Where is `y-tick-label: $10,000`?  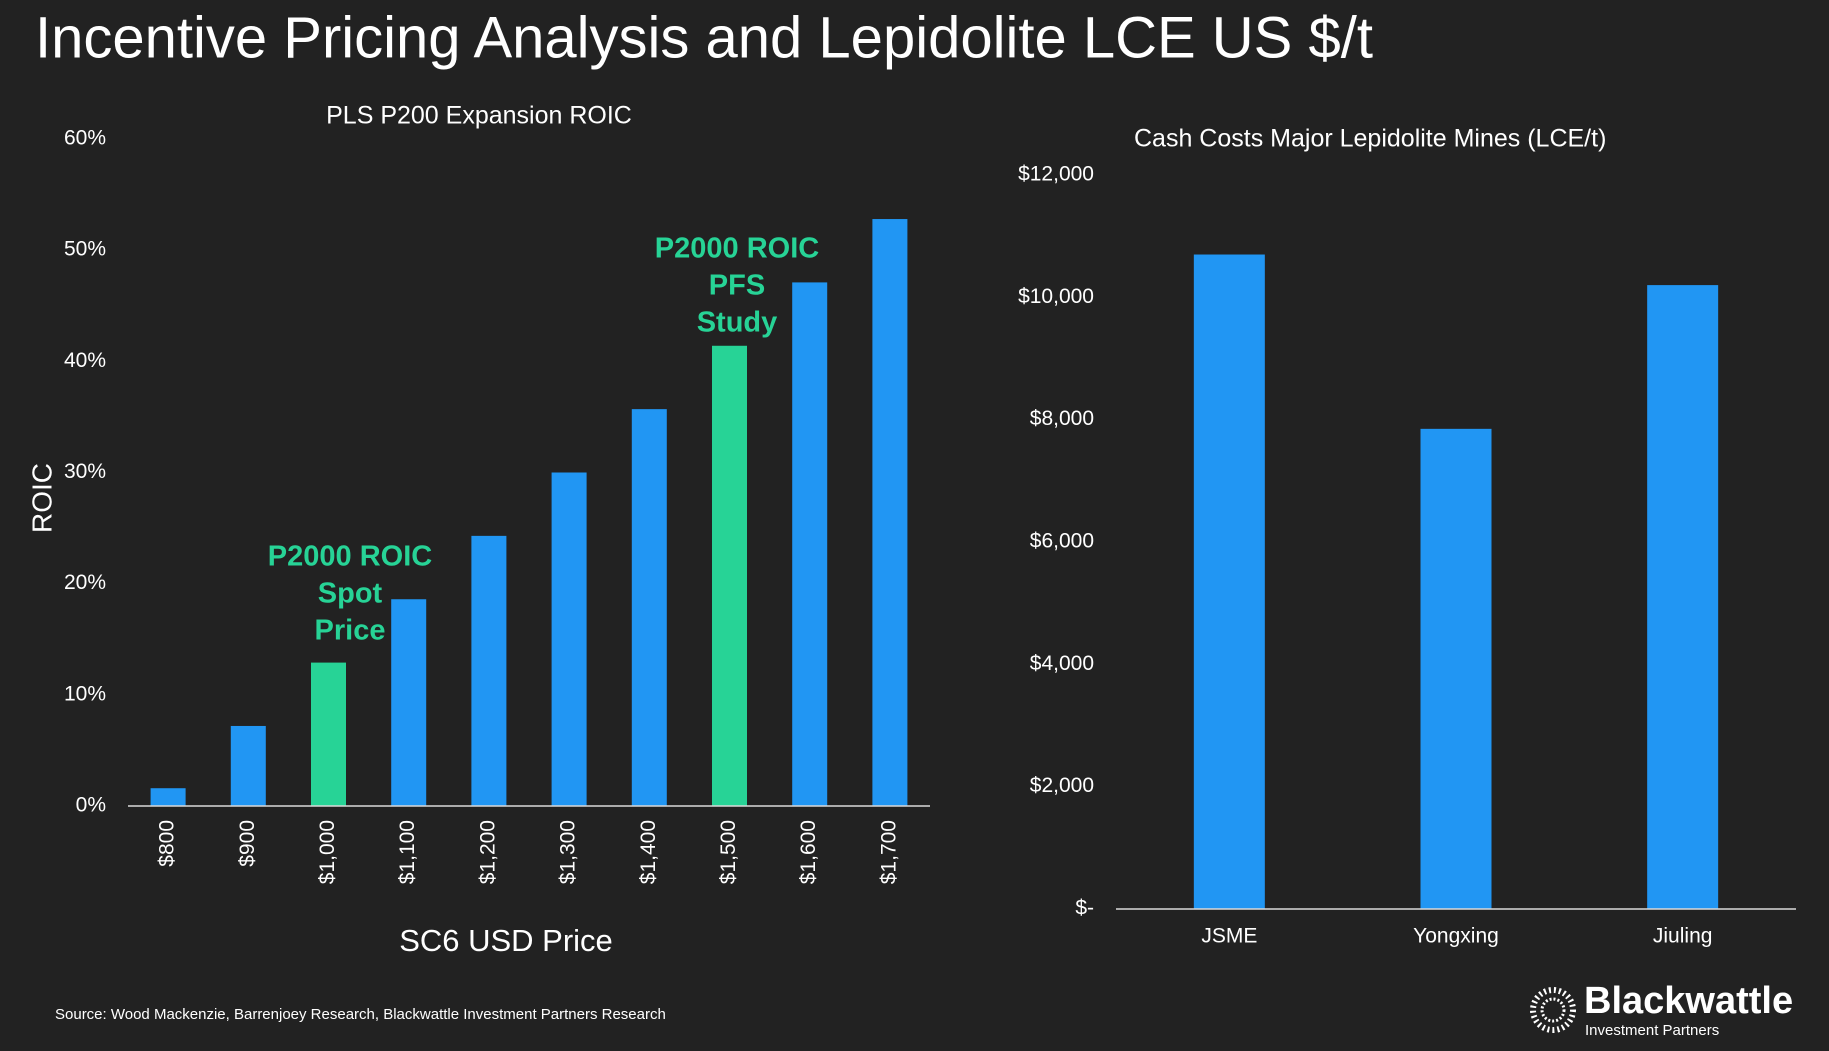
y-tick-label: $10,000 is located at coordinates (1056, 296).